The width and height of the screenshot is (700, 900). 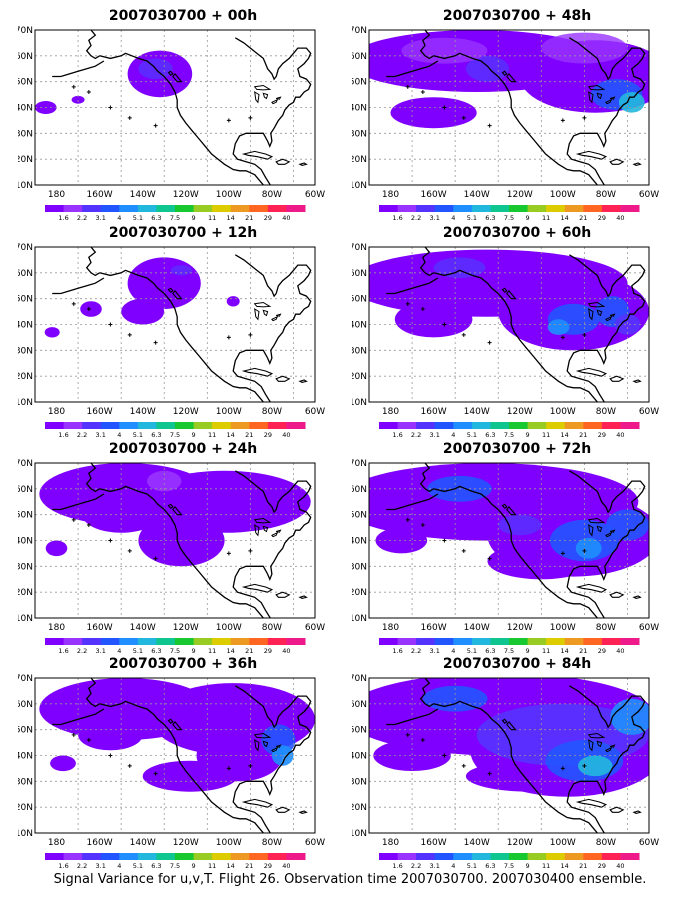 I want to click on lon-label: 160W, so click(x=434, y=412).